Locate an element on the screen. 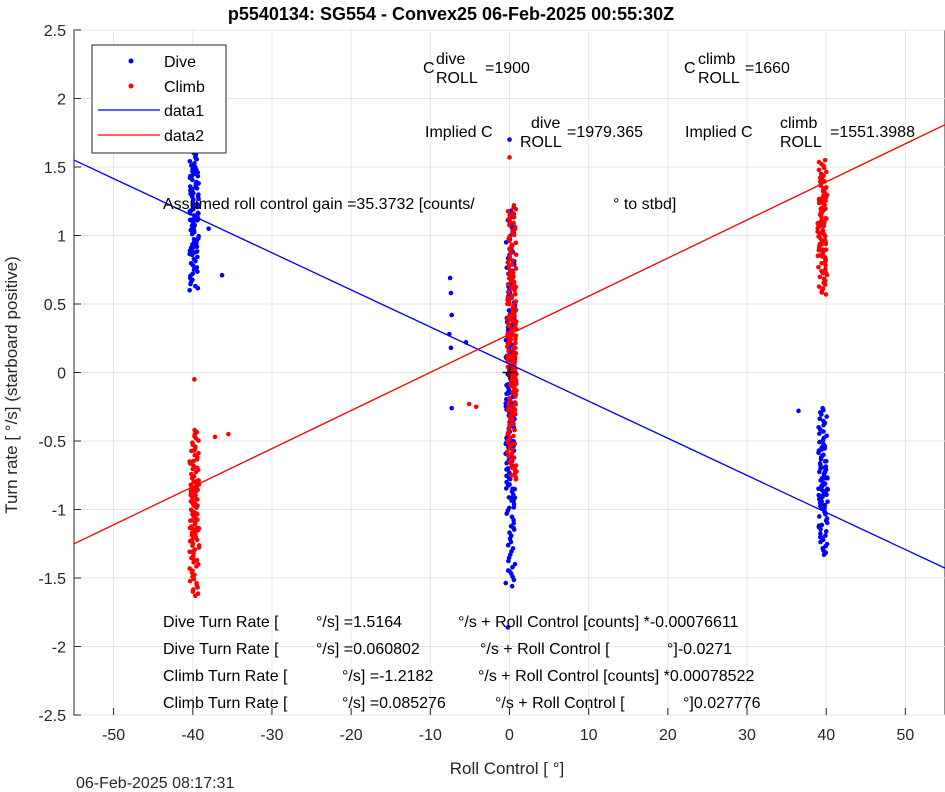  y-tick-label: 2 is located at coordinates (61, 100).